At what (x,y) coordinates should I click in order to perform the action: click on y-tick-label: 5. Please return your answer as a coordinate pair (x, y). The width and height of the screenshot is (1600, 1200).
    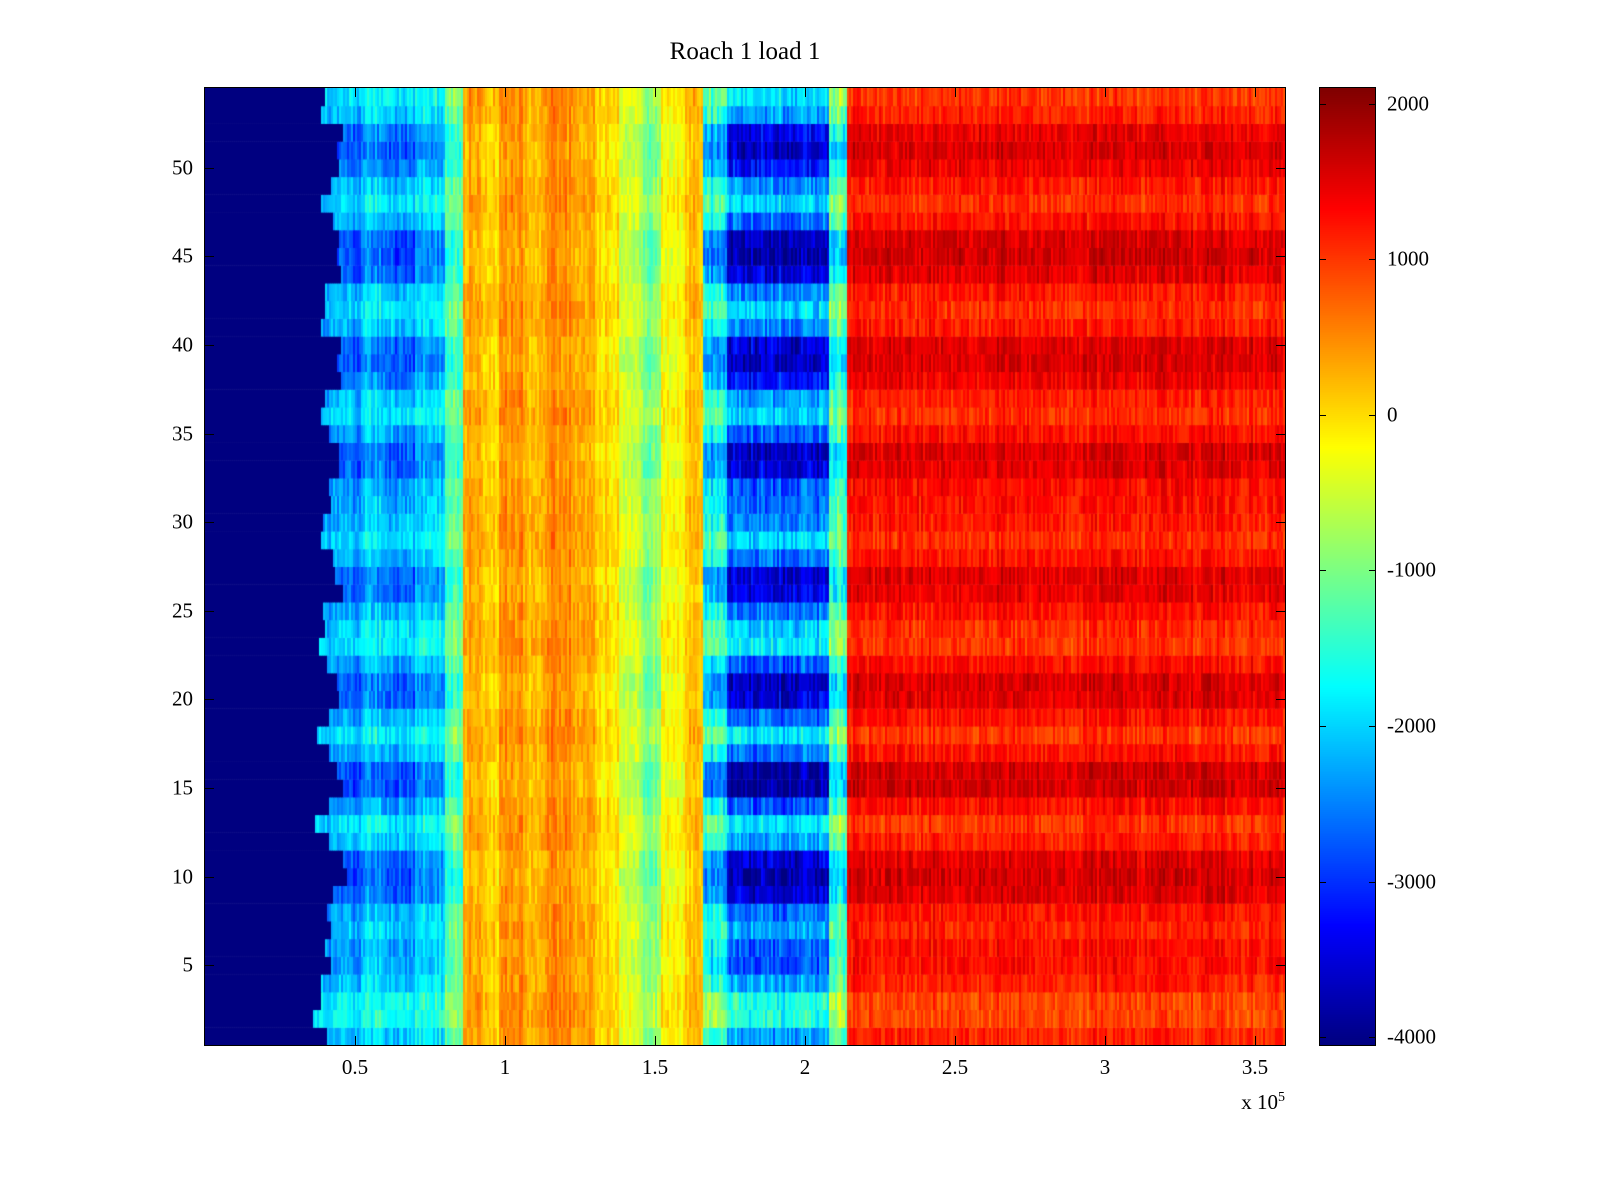
    Looking at the image, I should click on (188, 964).